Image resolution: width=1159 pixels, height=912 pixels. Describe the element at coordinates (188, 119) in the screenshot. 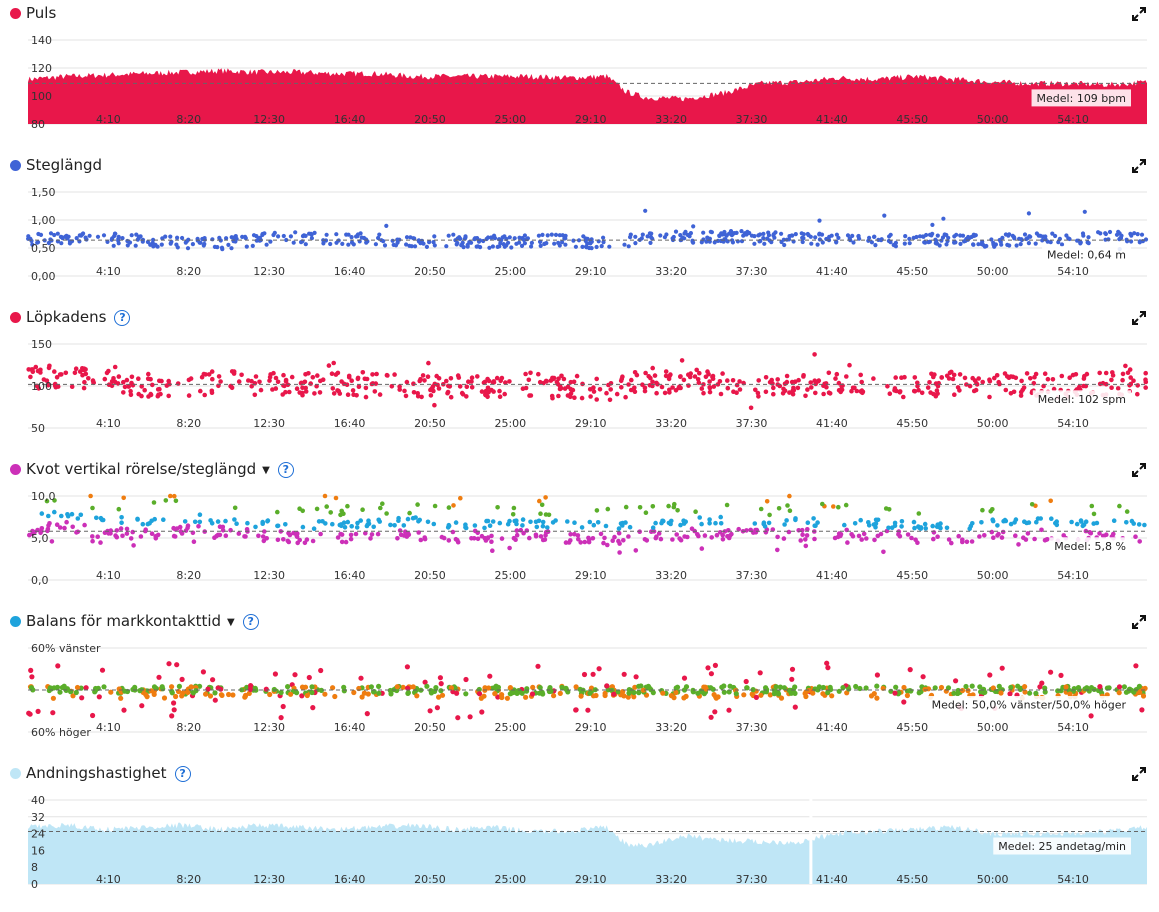

I see `x-tick-label: 8:20` at that location.